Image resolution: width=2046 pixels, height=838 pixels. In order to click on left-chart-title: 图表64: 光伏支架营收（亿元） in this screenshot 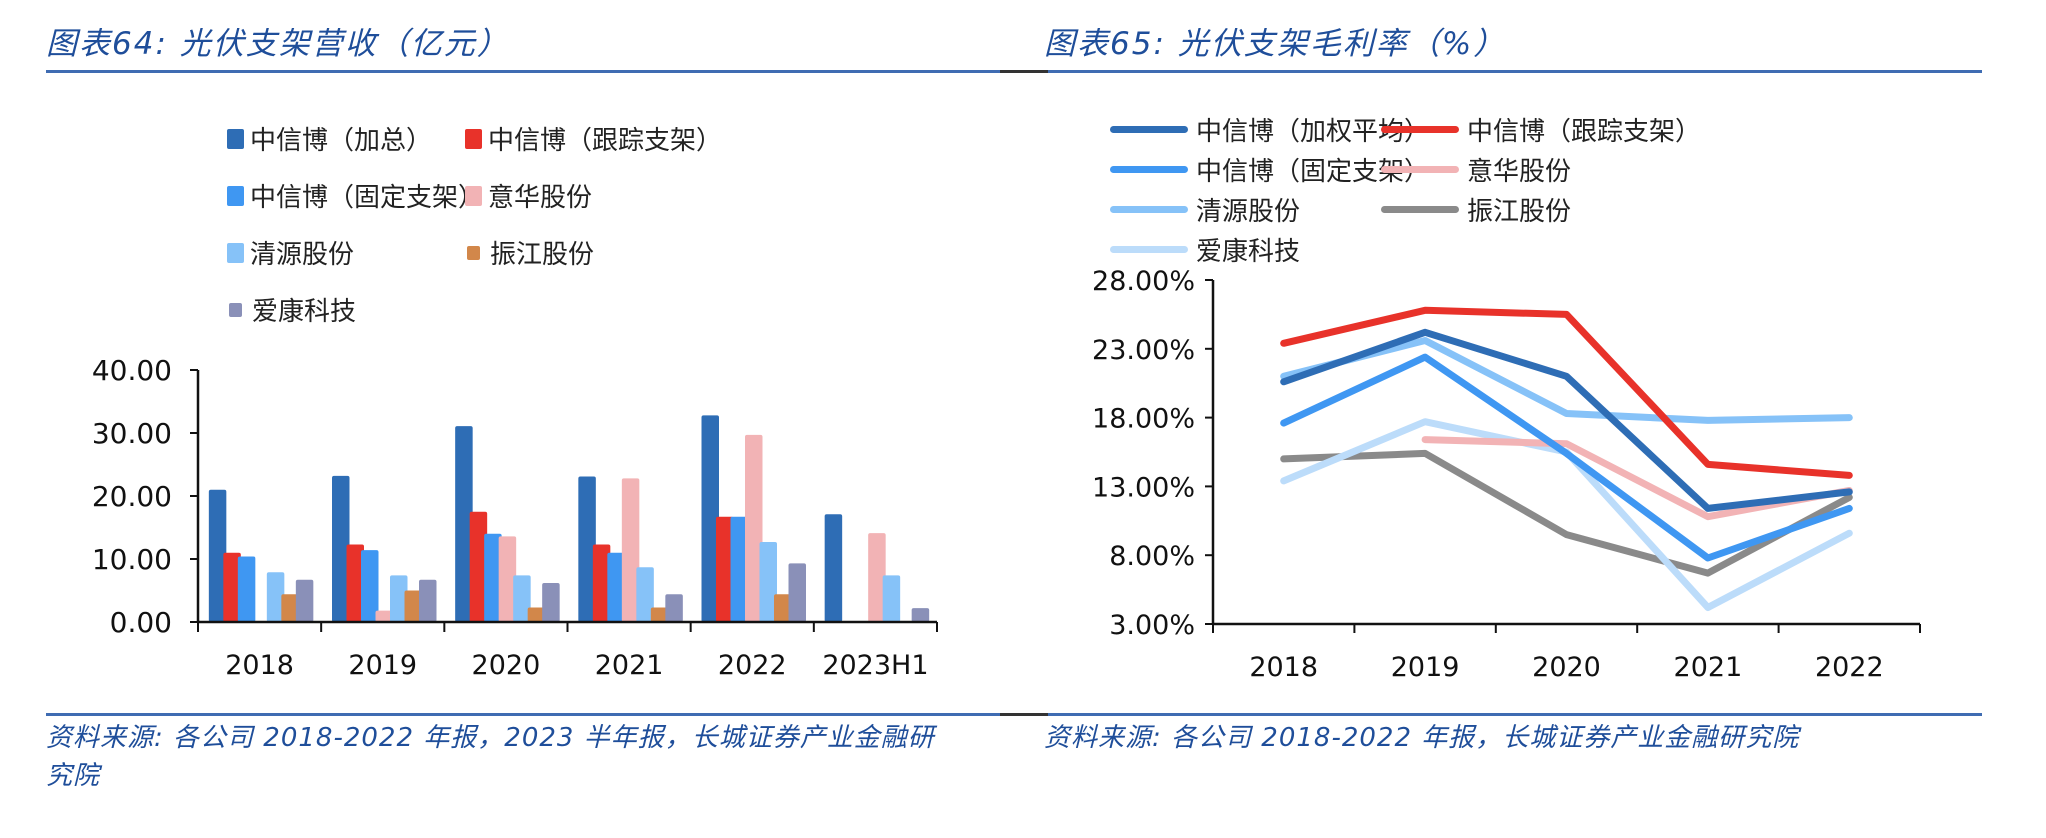, I will do `click(278, 44)`.